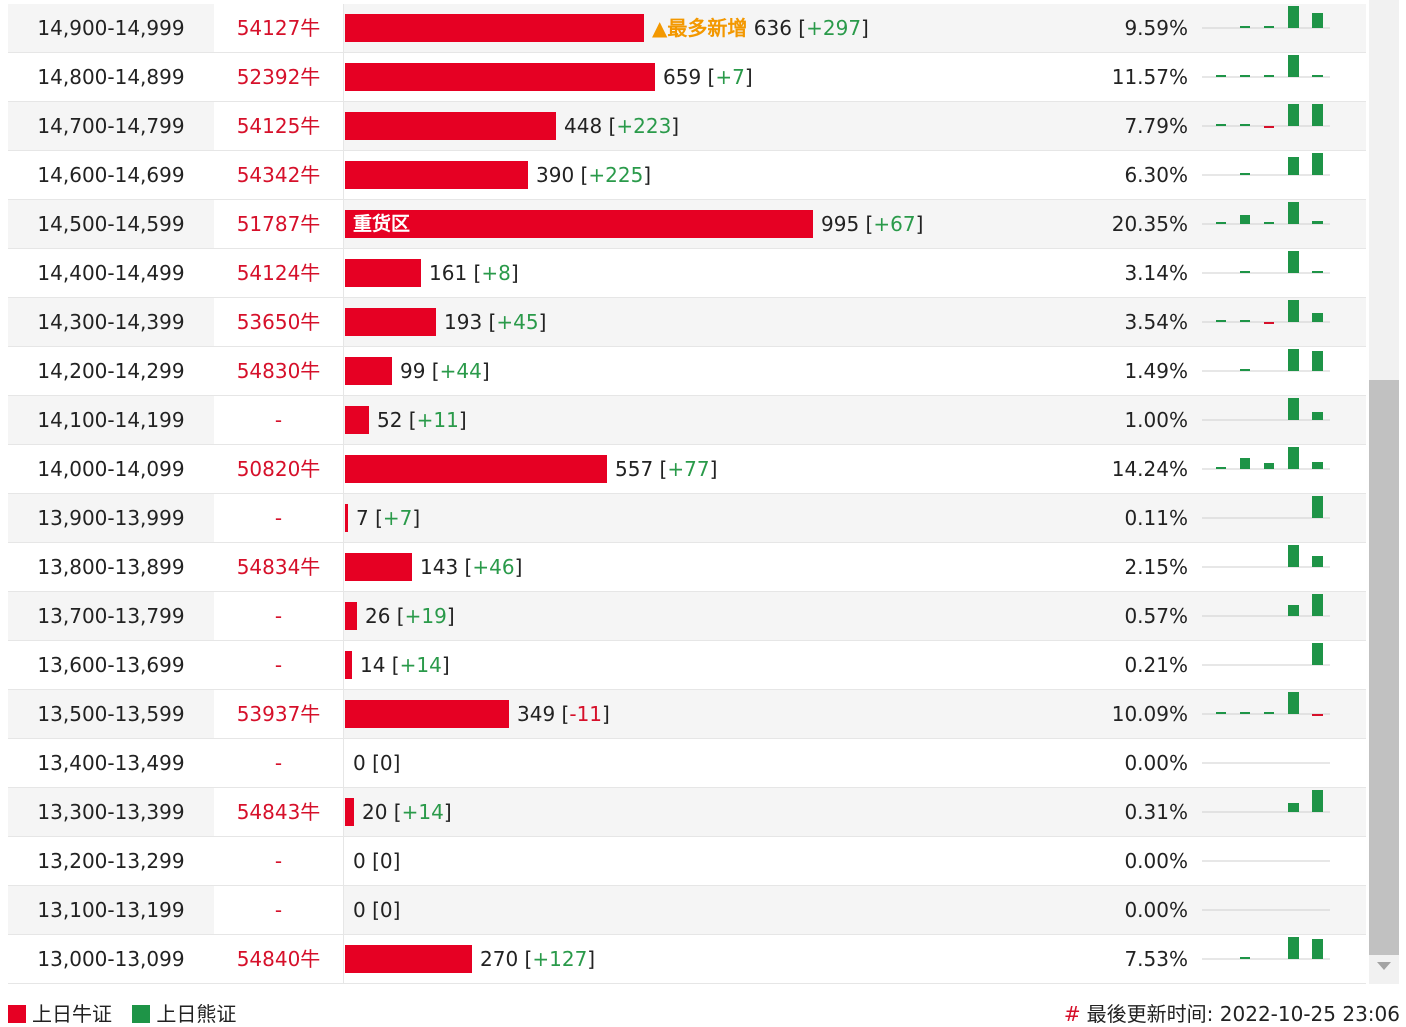 This screenshot has width=1406, height=1027. I want to click on last-updated: # 最後更新时间: 2022-10-25 23:06, so click(1232, 1012).